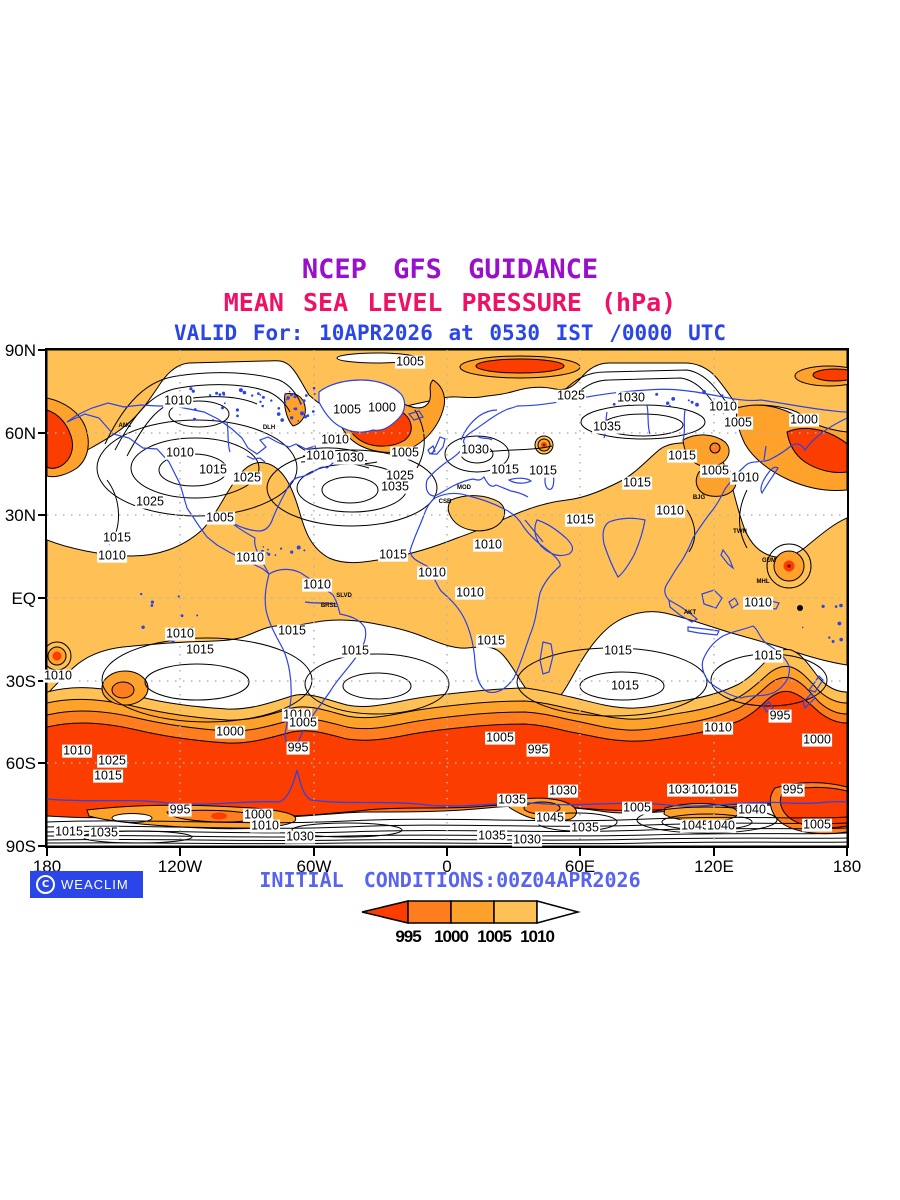 The image size is (900, 1200). Describe the element at coordinates (695, 825) in the screenshot. I see `isobar-label: 1045` at that location.